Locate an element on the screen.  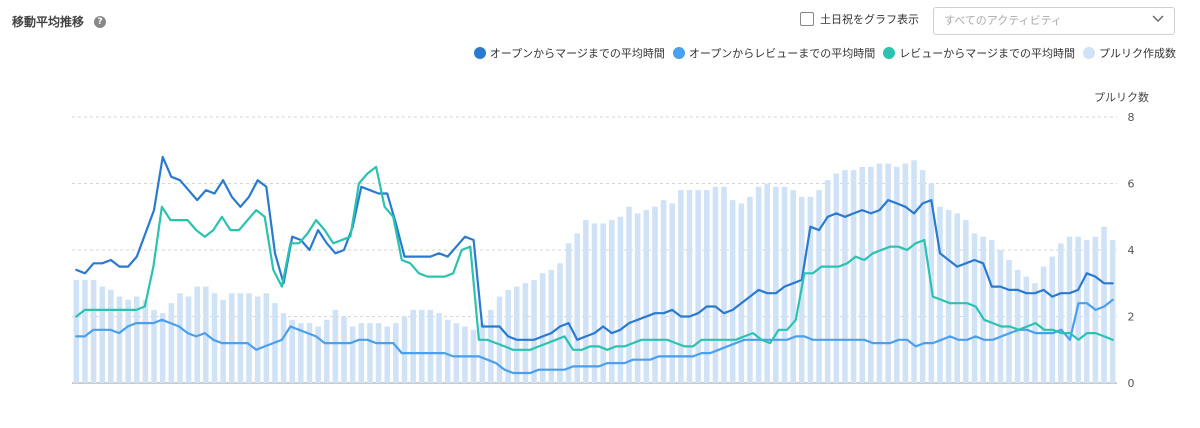
holiday-toggle: 土日祝をグラフ表示 is located at coordinates (859, 19).